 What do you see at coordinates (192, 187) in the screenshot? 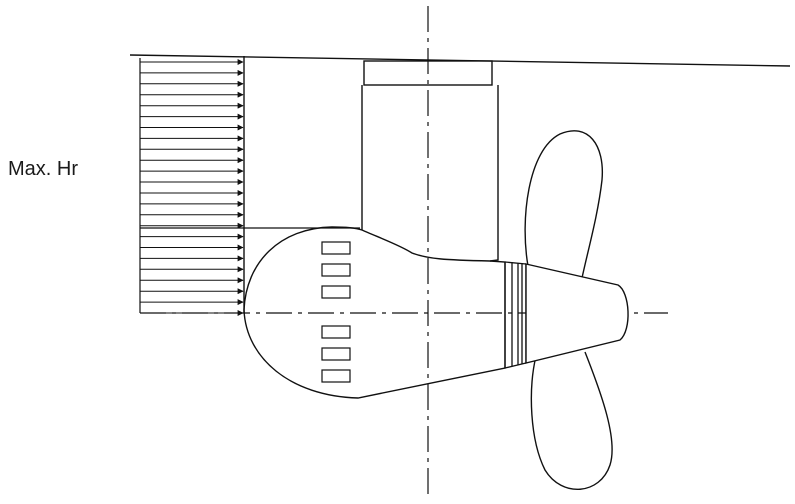
I see `flow-profile-arrows` at bounding box center [192, 187].